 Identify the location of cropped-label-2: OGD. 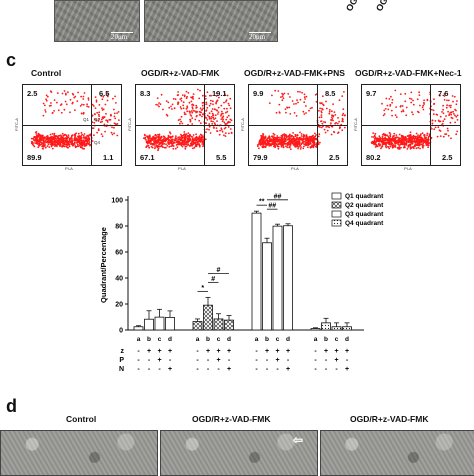
(383, 6).